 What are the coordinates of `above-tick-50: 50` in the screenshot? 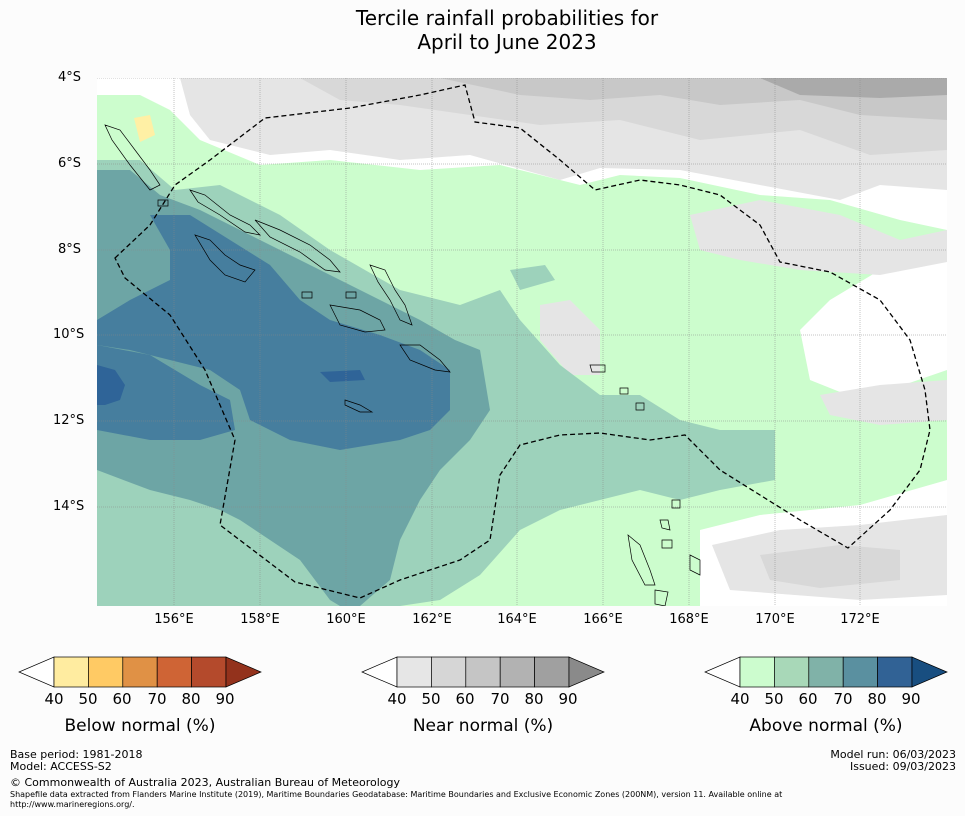 It's located at (774, 699).